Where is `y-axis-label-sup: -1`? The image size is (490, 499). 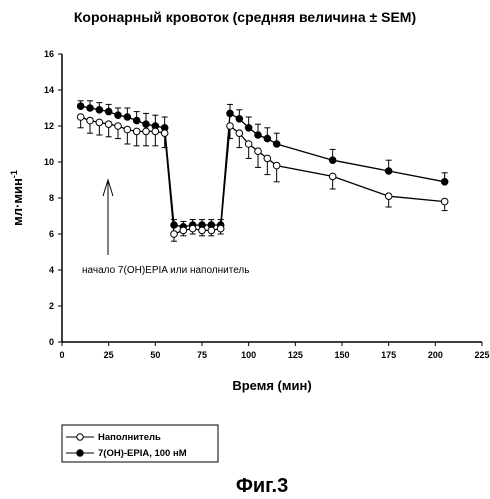 y-axis-label-sup: -1 is located at coordinates (14, 174).